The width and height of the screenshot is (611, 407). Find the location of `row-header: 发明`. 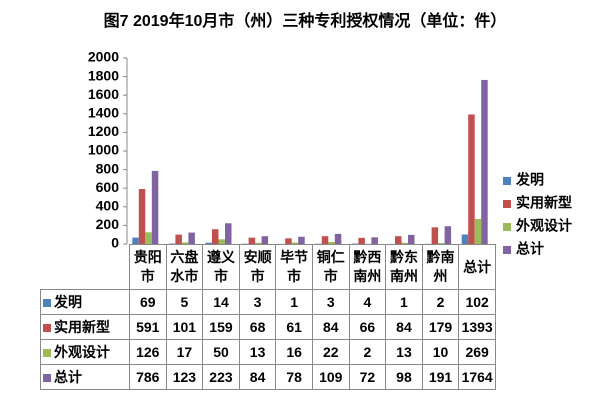

row-header: 发明 is located at coordinates (85, 302).